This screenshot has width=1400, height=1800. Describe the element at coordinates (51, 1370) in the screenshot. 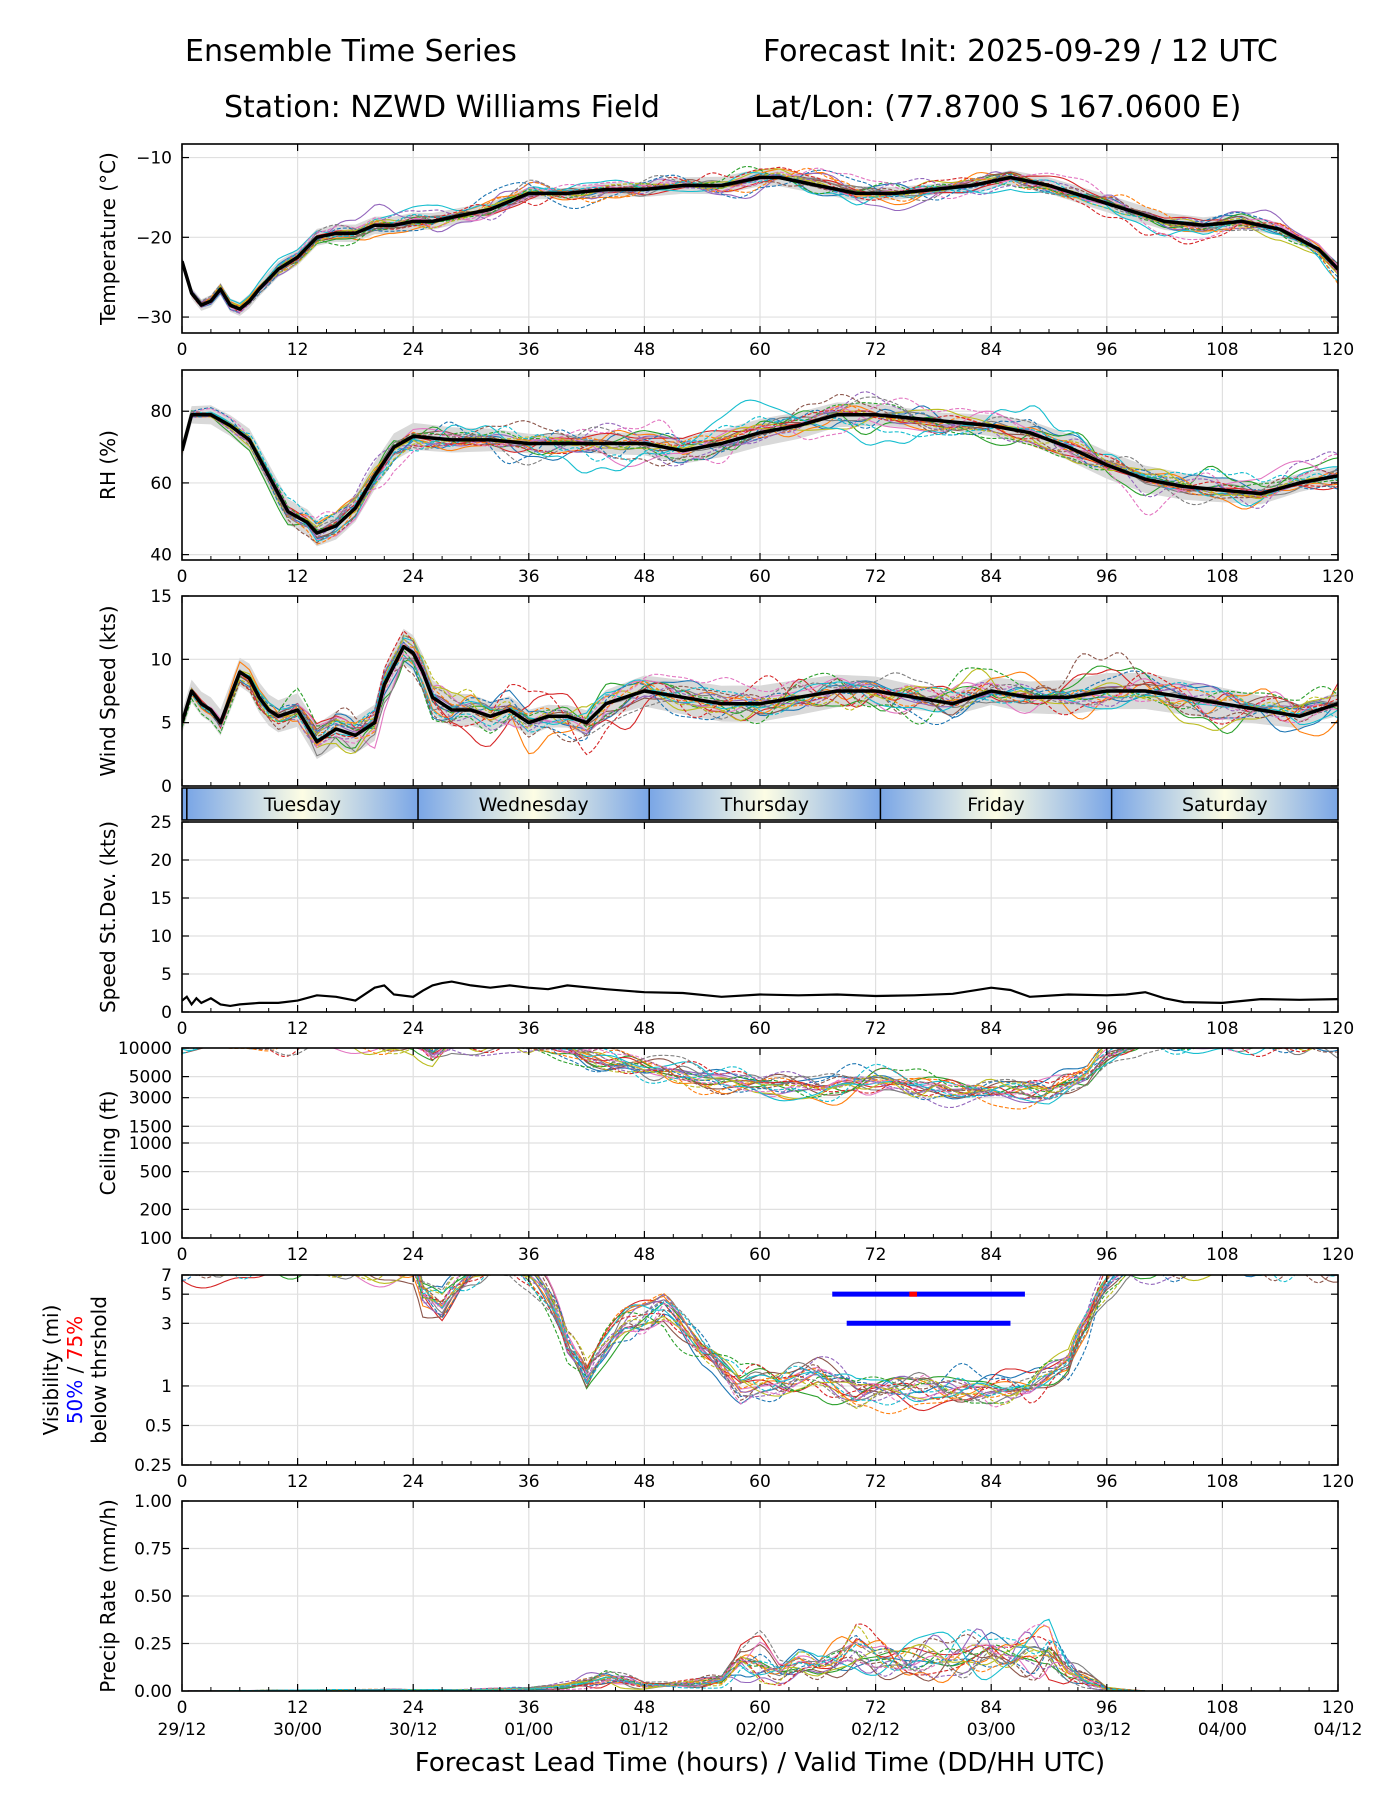

I see `y-axis-label: Visibility (mi)` at that location.